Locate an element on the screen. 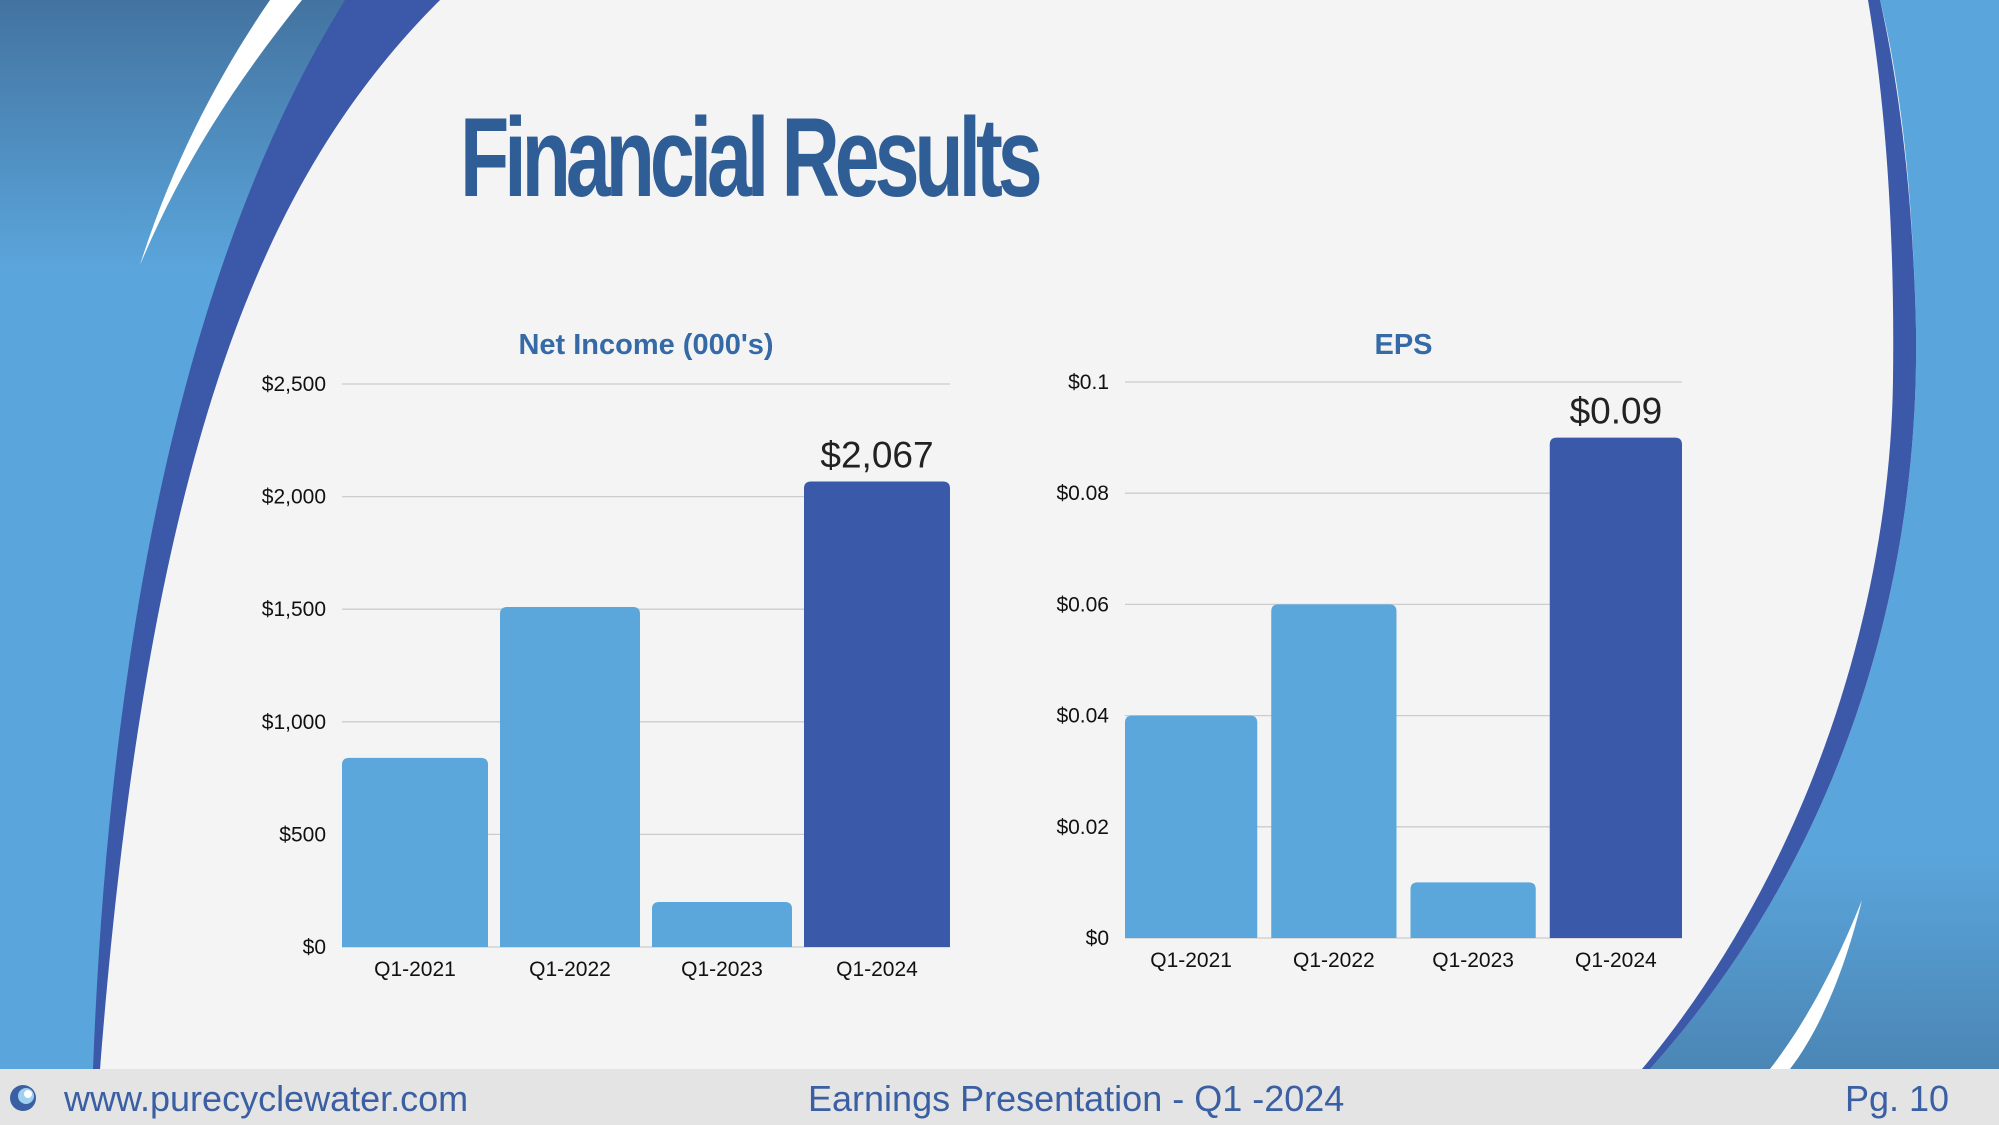  footer-website-link: www.purecyclewater.com is located at coordinates (266, 1098).